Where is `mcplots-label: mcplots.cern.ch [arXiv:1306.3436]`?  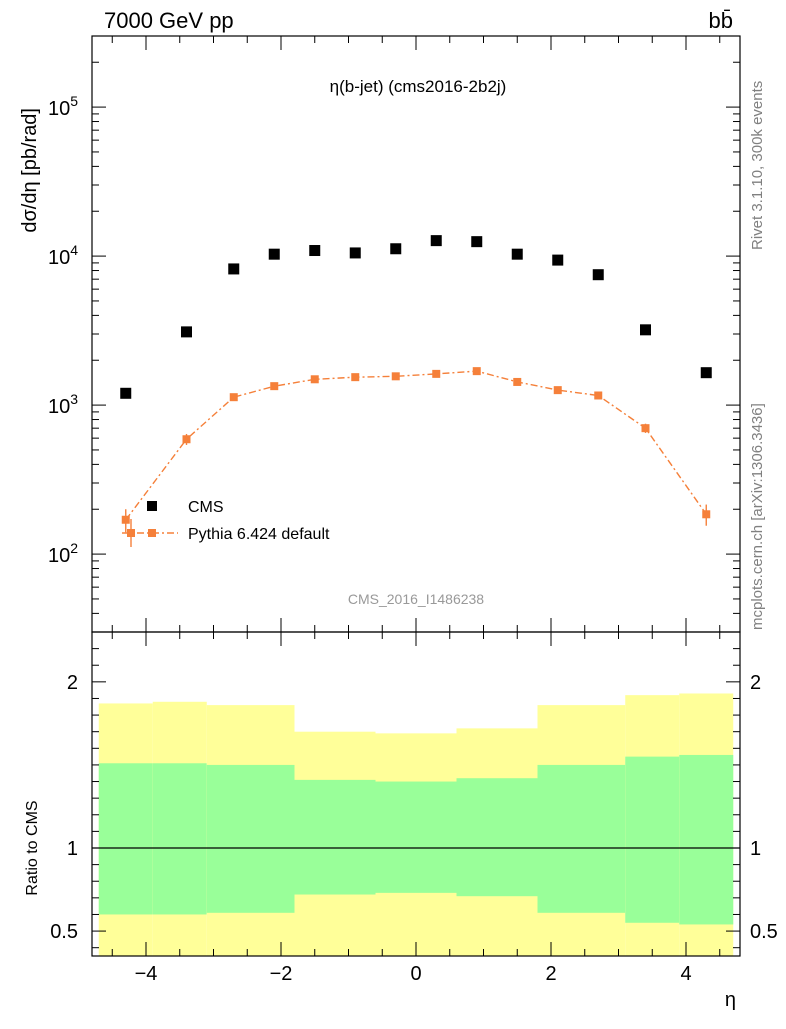 mcplots-label: mcplots.cern.ch [arXiv:1306.3436] is located at coordinates (757, 516).